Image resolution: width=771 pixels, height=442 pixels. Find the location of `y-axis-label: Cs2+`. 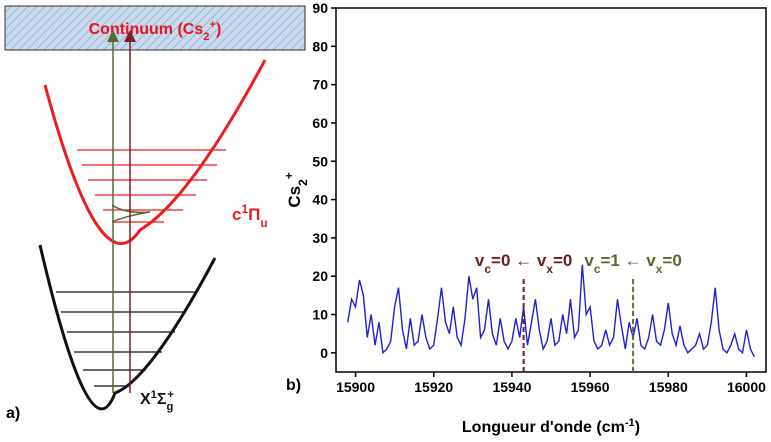

y-axis-label: Cs2+ is located at coordinates (296, 189).